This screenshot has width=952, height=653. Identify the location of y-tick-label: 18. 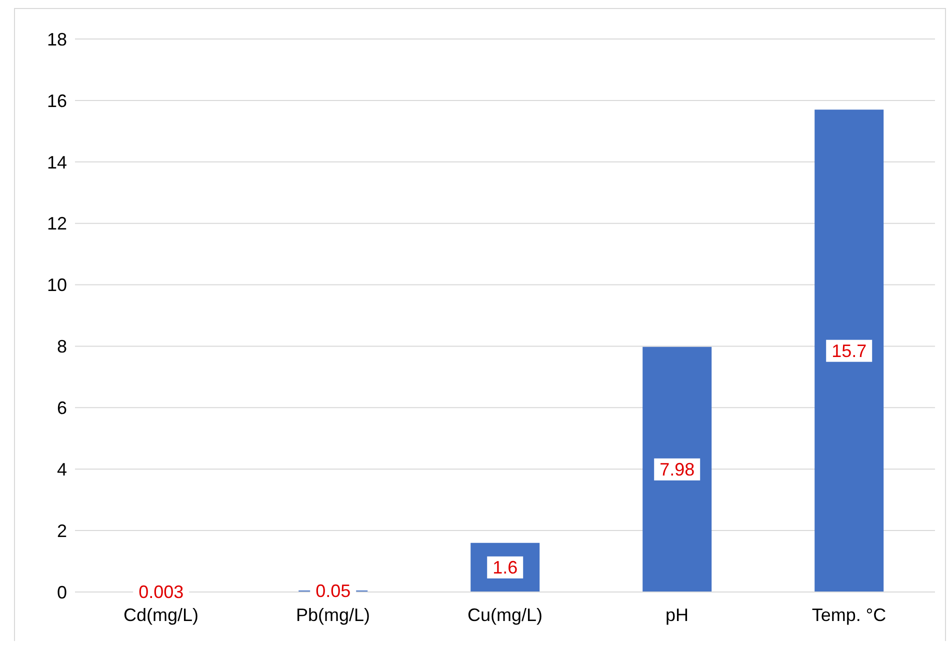
(56, 39).